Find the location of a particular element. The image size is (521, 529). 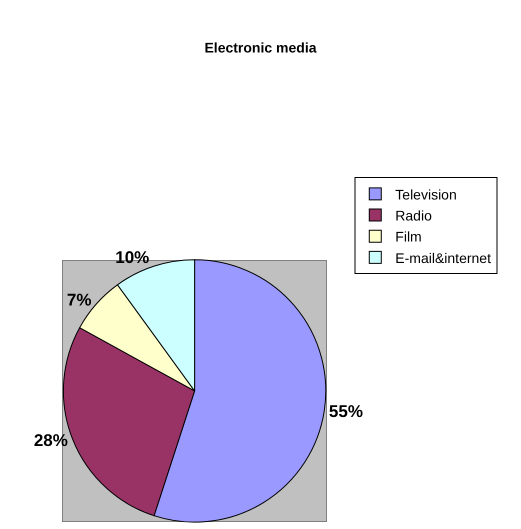

legend-label: Television is located at coordinates (426, 194).